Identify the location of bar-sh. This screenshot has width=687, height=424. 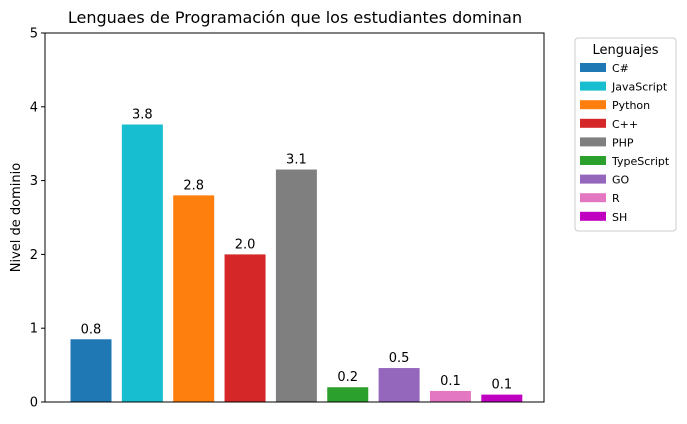
(502, 398).